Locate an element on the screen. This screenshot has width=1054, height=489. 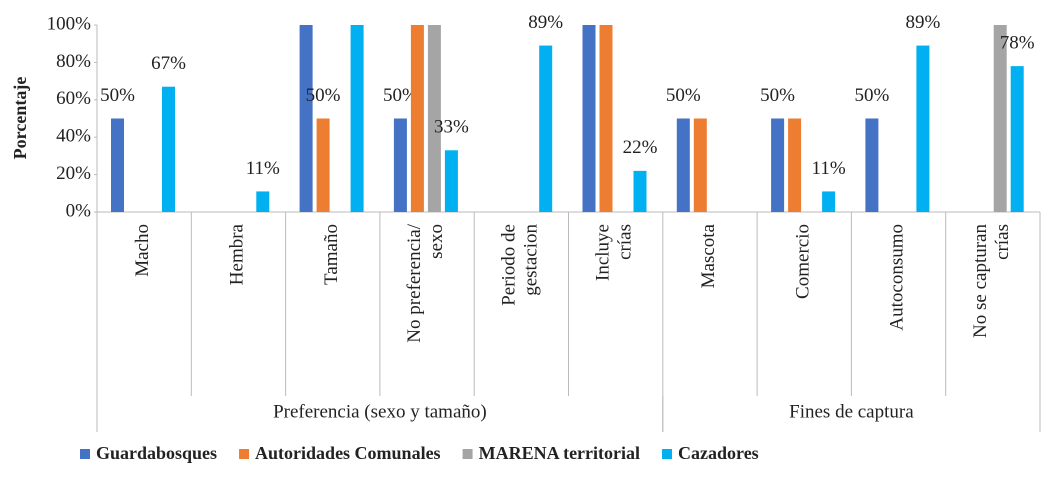
x-tick-label: Autoconsumo is located at coordinates (897, 277).